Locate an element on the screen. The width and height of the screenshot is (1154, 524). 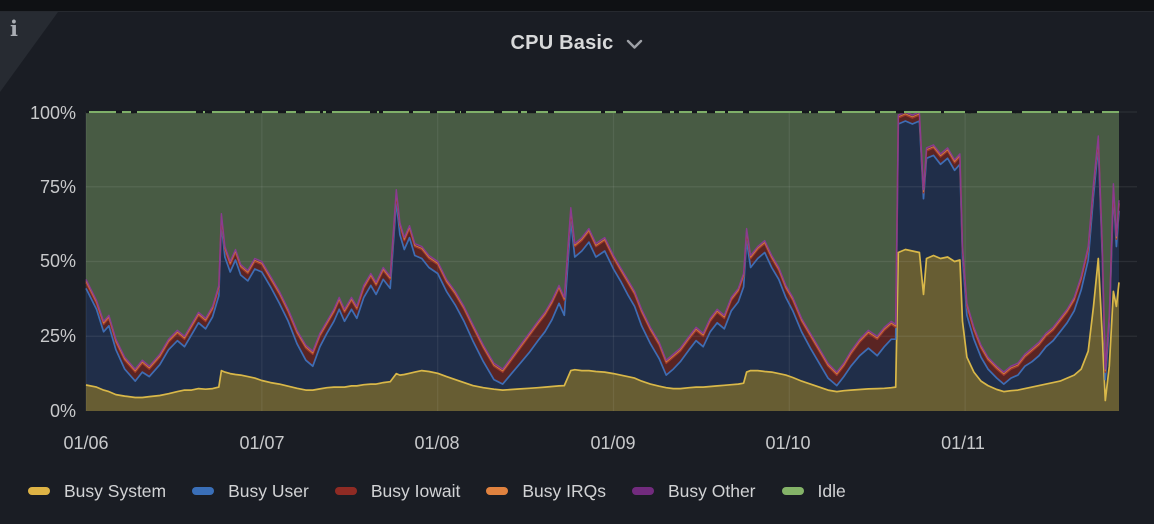
legend-swatch-busy-irqs is located at coordinates (497, 491).